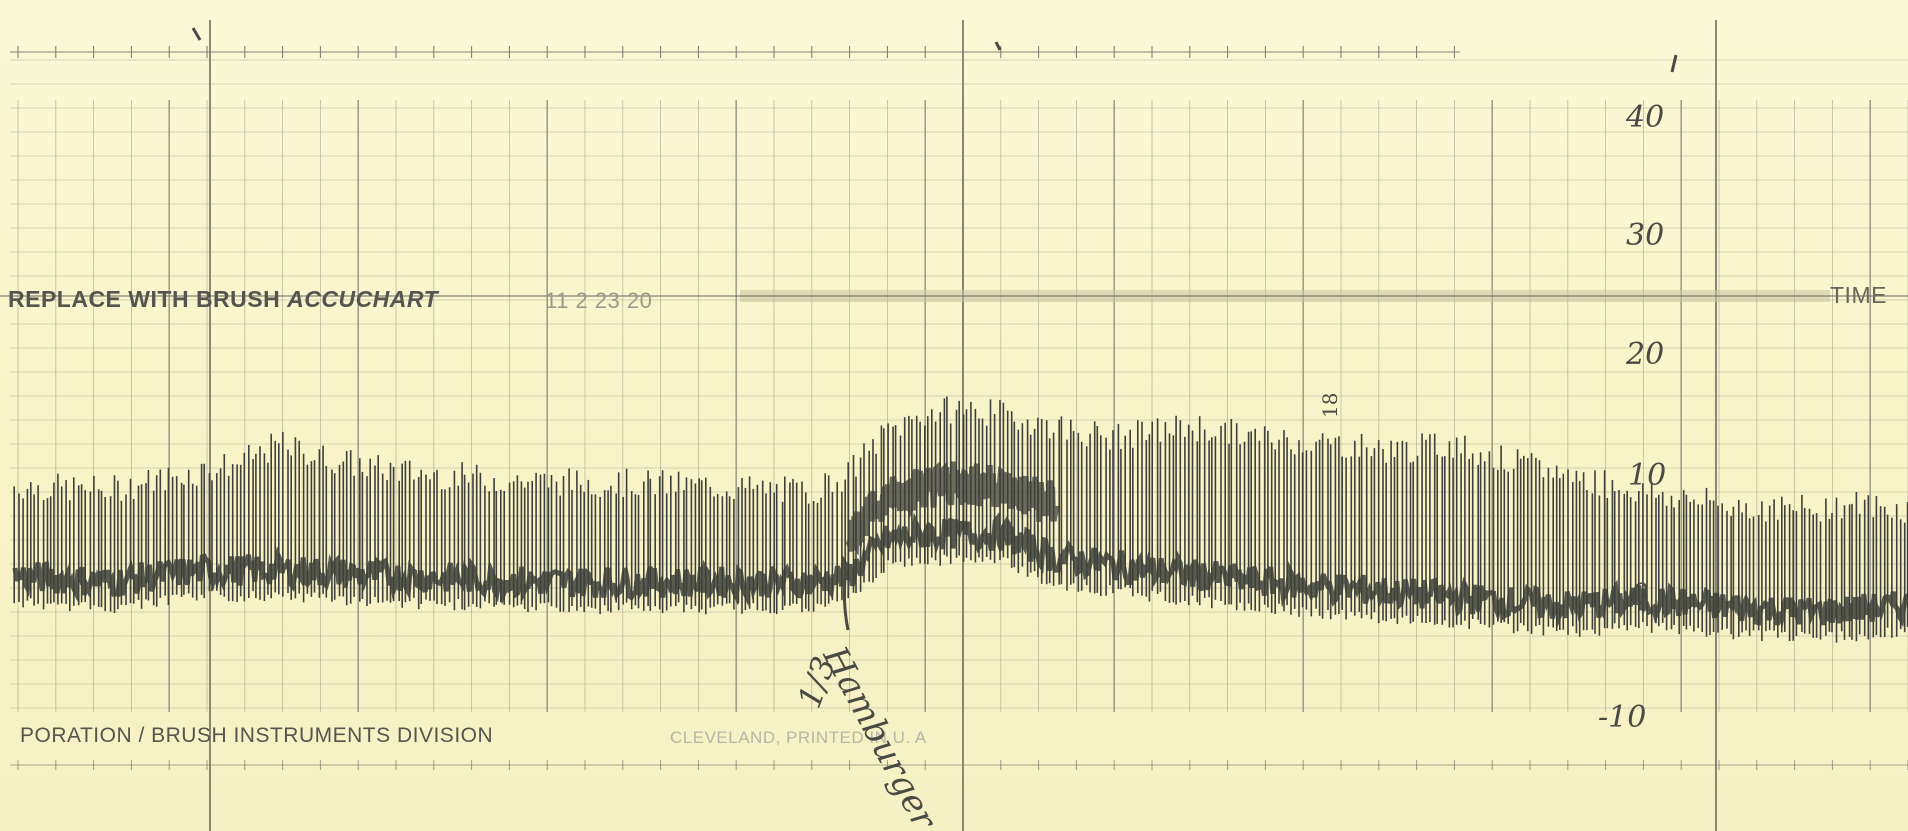 The image size is (1908, 831). I want to click on y-tick-label-10: 10, so click(1647, 475).